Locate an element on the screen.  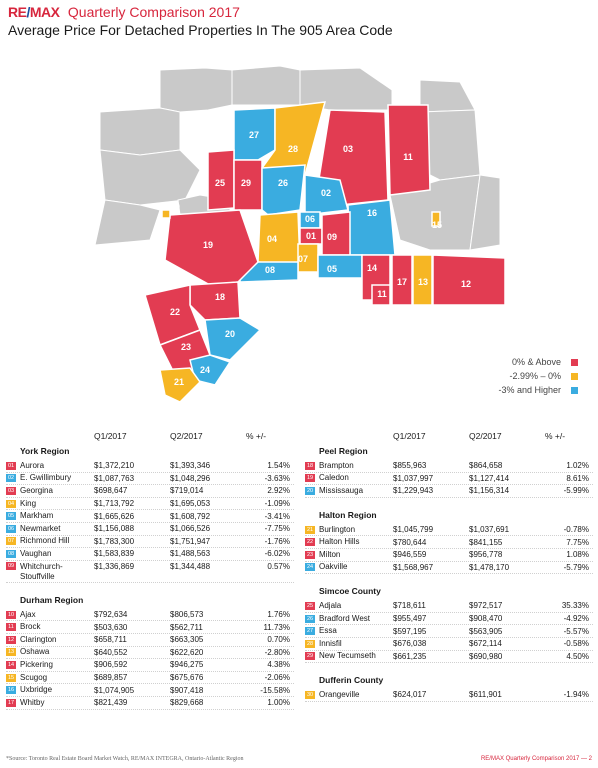
municipality-name: Bradford West is located at coordinates (344, 618).